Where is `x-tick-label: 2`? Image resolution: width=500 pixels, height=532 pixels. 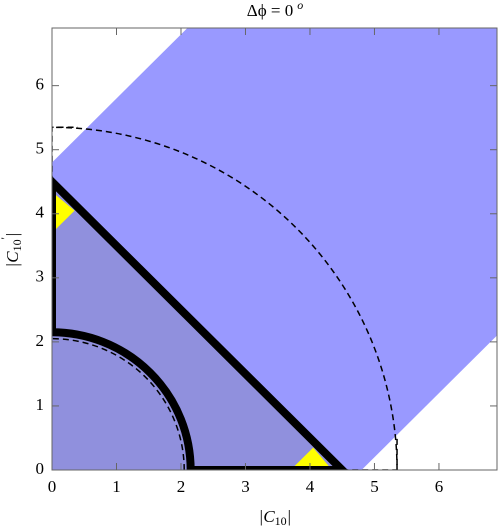
x-tick-label: 2 is located at coordinates (181, 486).